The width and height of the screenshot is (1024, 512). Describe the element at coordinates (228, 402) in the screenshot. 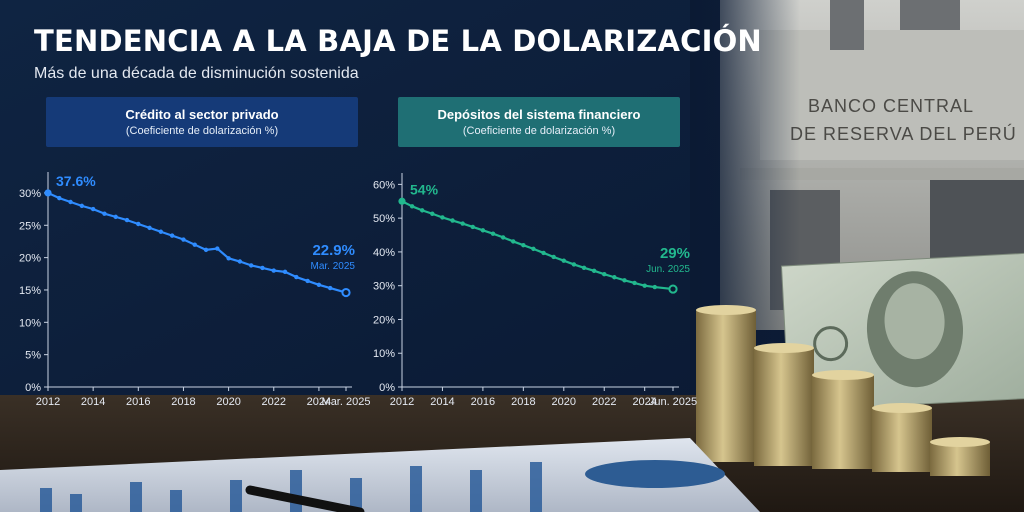

I see `credit-x-tick-label: 2020` at that location.